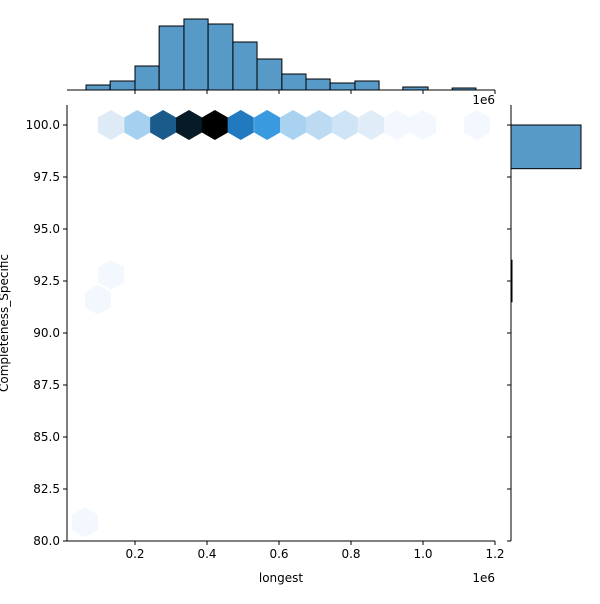  Describe the element at coordinates (134, 554) in the screenshot. I see `x-tick-label: 0.2` at that location.